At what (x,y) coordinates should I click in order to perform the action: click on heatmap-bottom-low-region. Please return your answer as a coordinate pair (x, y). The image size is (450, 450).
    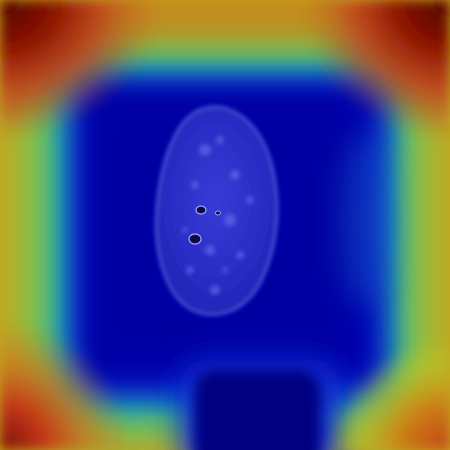
    Looking at the image, I should click on (257, 410).